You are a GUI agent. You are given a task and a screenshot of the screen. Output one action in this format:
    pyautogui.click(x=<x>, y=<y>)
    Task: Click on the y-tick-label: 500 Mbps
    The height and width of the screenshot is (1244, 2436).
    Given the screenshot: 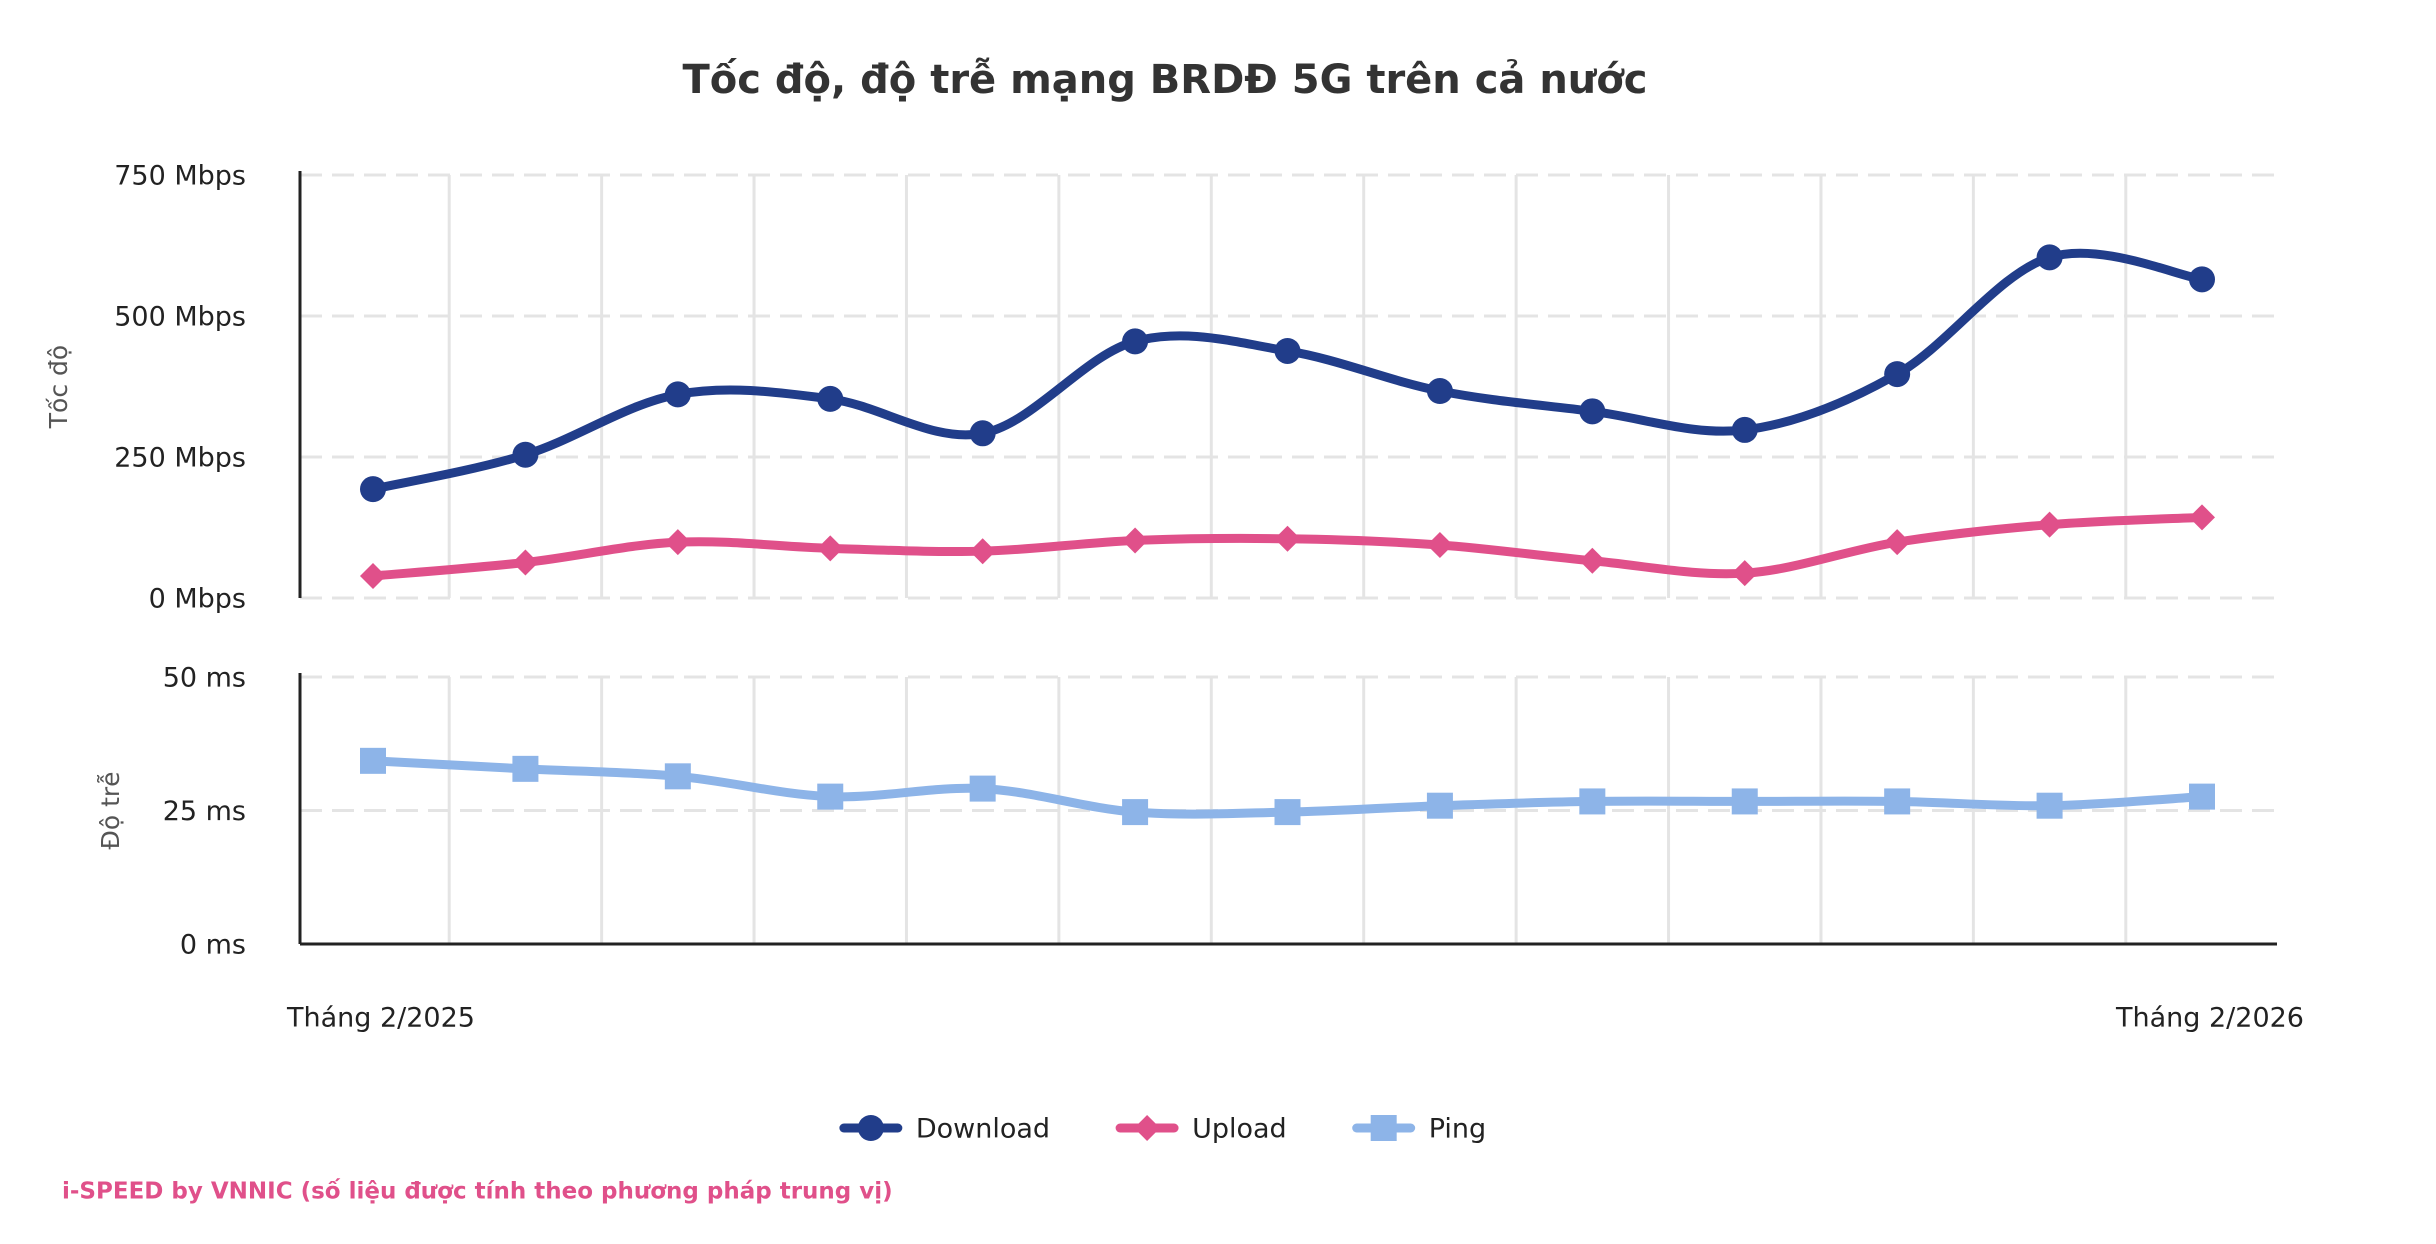 What is the action you would take?
    pyautogui.click(x=180, y=317)
    